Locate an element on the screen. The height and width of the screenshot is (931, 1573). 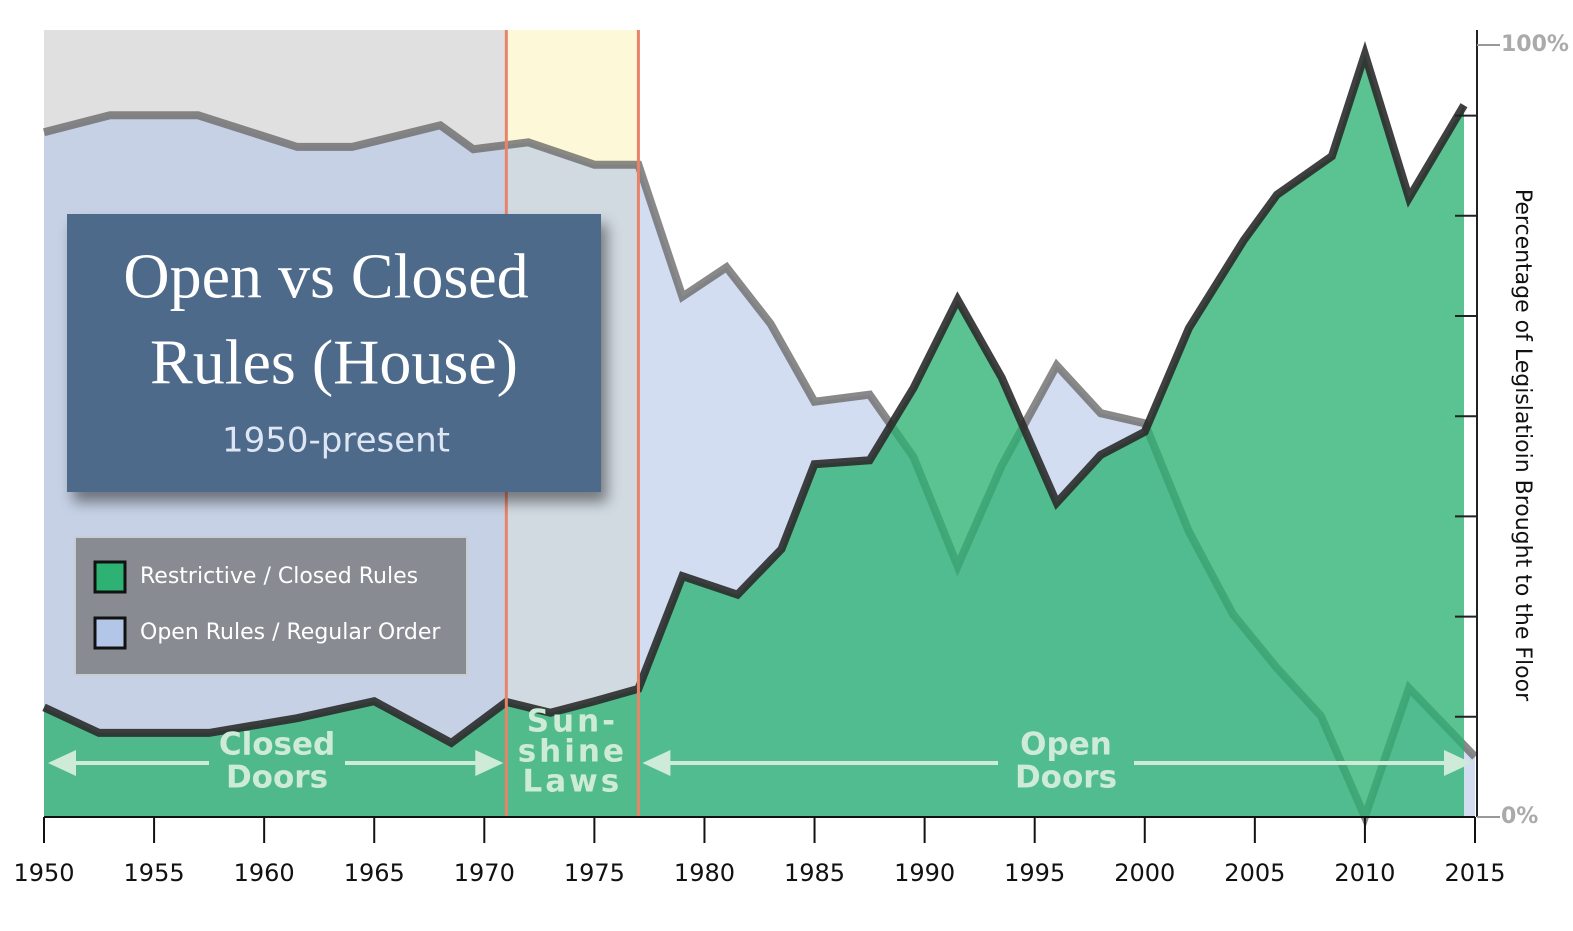
x-tick-label: 2015 is located at coordinates (1474, 873).